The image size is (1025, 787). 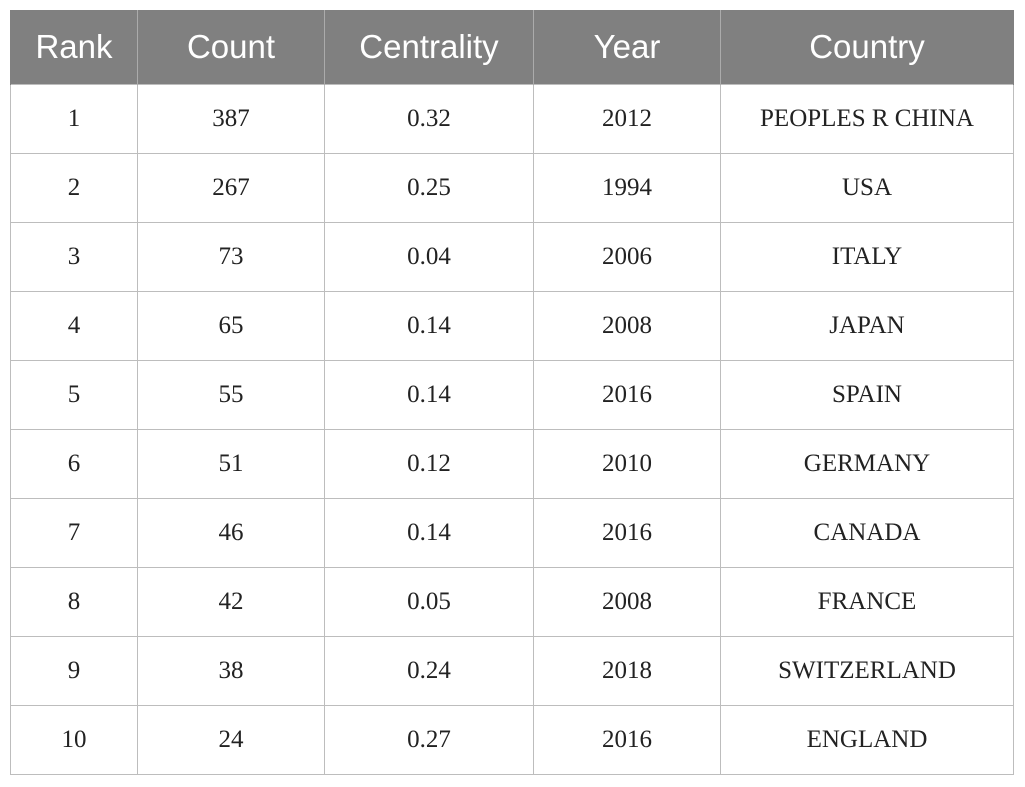 What do you see at coordinates (429, 257) in the screenshot?
I see `cell-centrality: 0.04` at bounding box center [429, 257].